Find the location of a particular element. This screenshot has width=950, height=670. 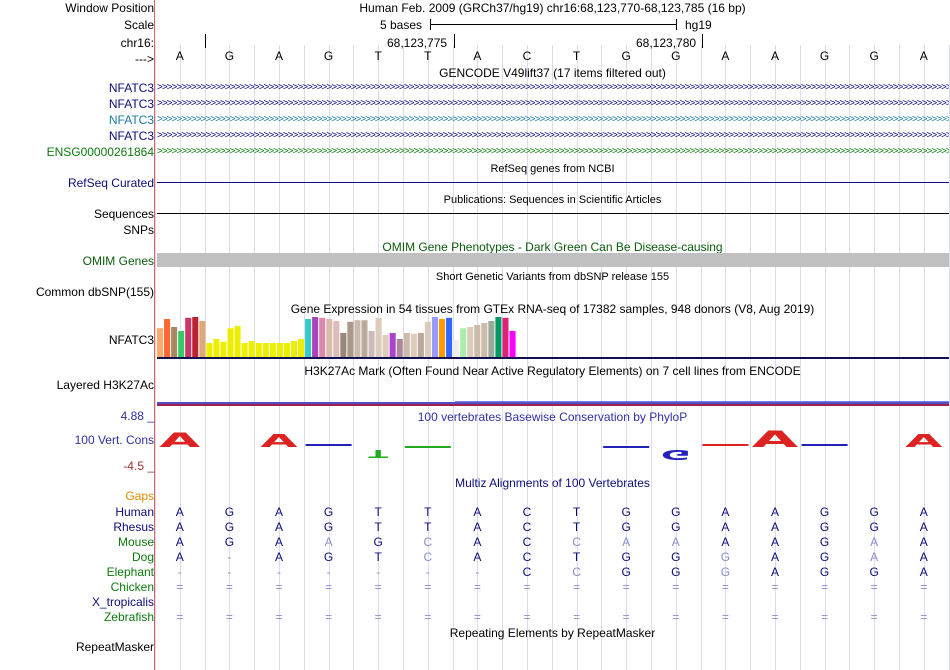

multiz-title: Multiz Alignments of 100 Vertebrates is located at coordinates (552, 483).